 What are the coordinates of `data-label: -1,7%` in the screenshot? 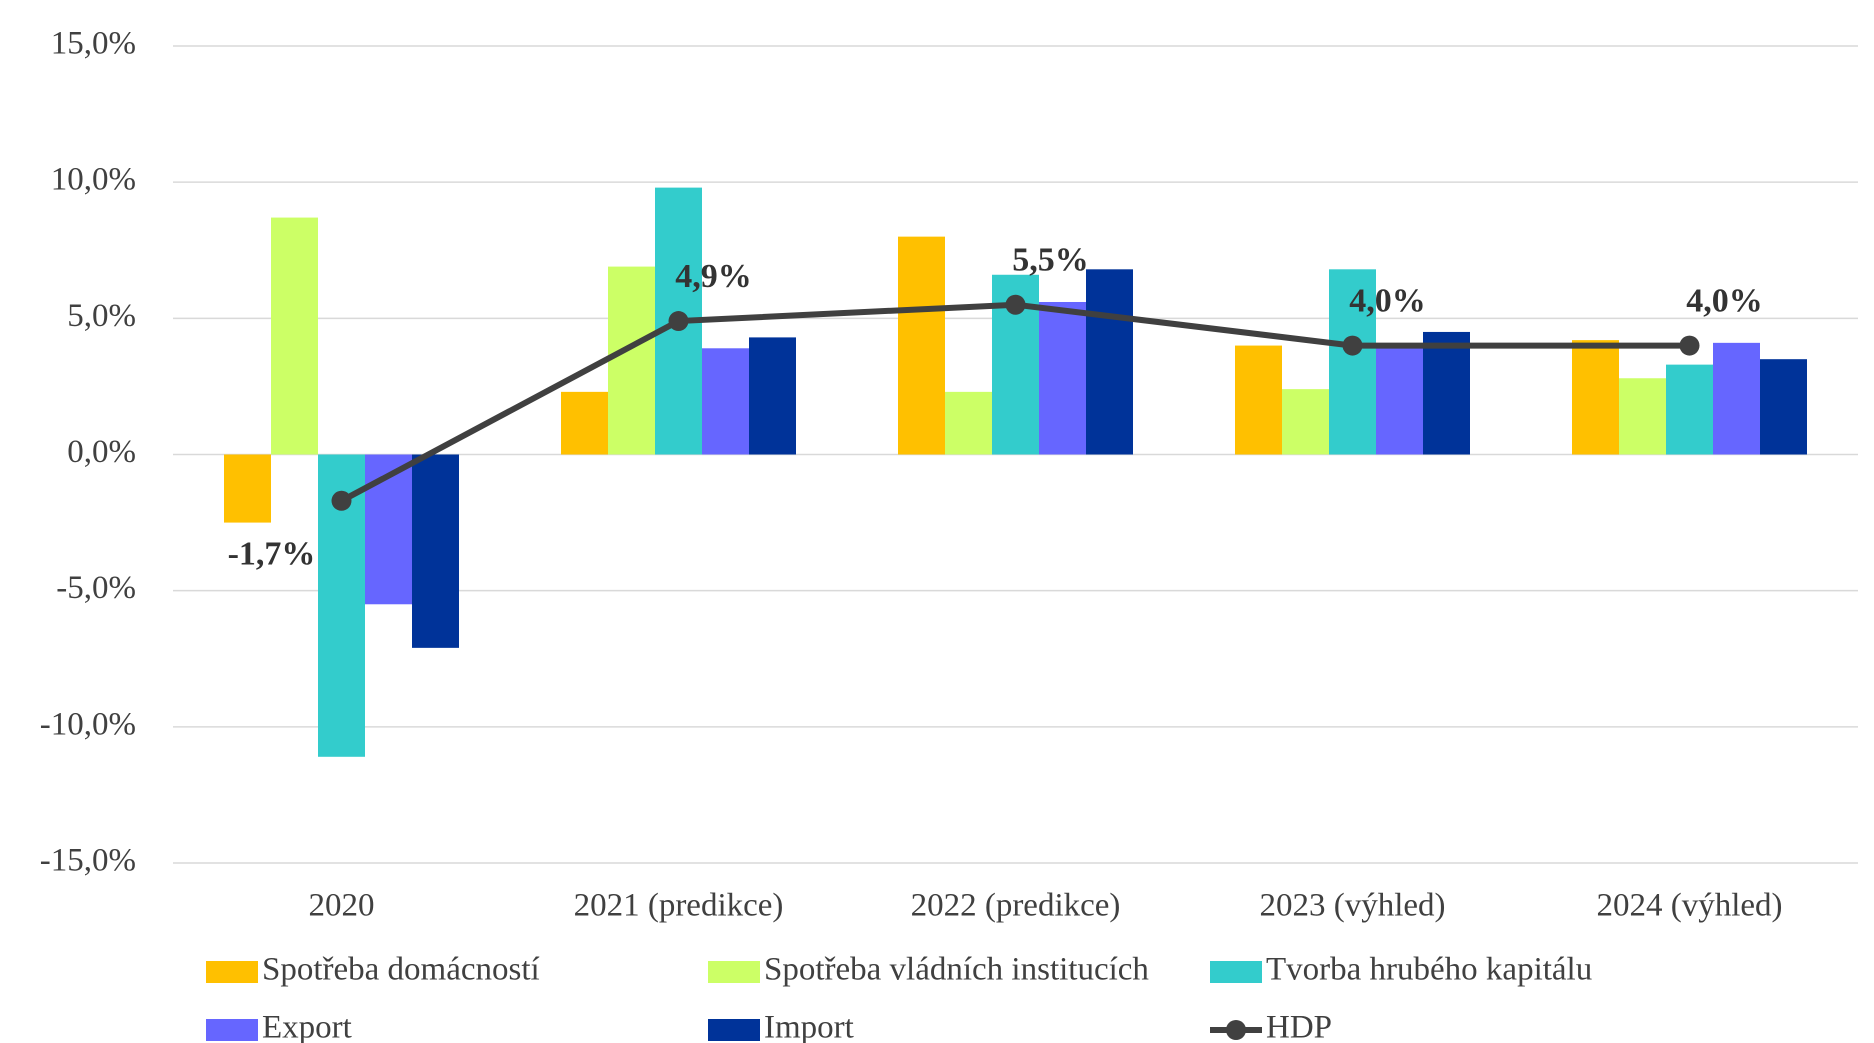 It's located at (272, 554).